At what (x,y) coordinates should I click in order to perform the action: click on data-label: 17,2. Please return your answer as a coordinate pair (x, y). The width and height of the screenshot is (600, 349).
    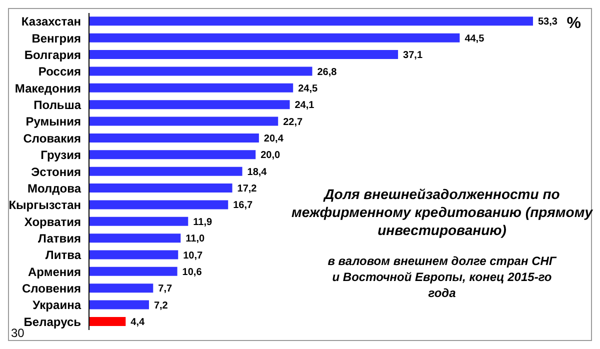
    Looking at the image, I should click on (247, 189).